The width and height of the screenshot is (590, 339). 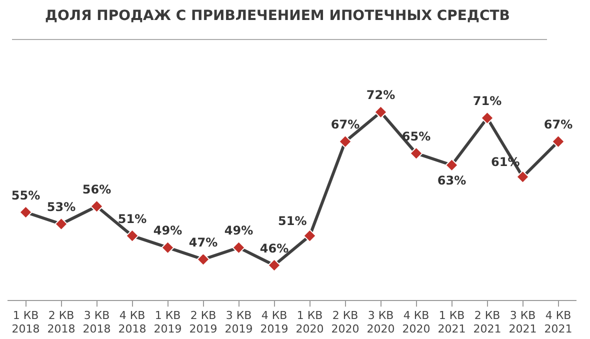 I want to click on x-tick-label: 2 КВ 2019, so click(x=203, y=322).